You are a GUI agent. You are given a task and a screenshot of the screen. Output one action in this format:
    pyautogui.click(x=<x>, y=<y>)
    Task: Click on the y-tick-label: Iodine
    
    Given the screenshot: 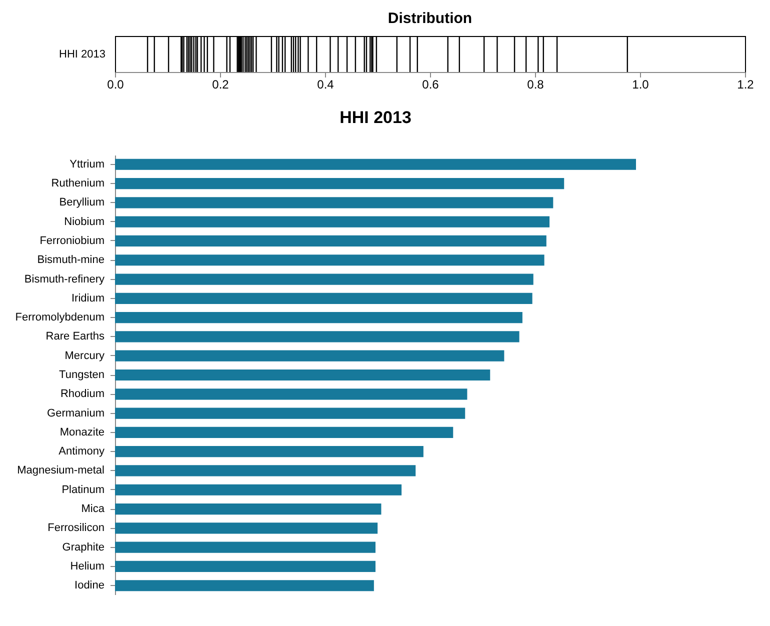 What is the action you would take?
    pyautogui.click(x=89, y=586)
    